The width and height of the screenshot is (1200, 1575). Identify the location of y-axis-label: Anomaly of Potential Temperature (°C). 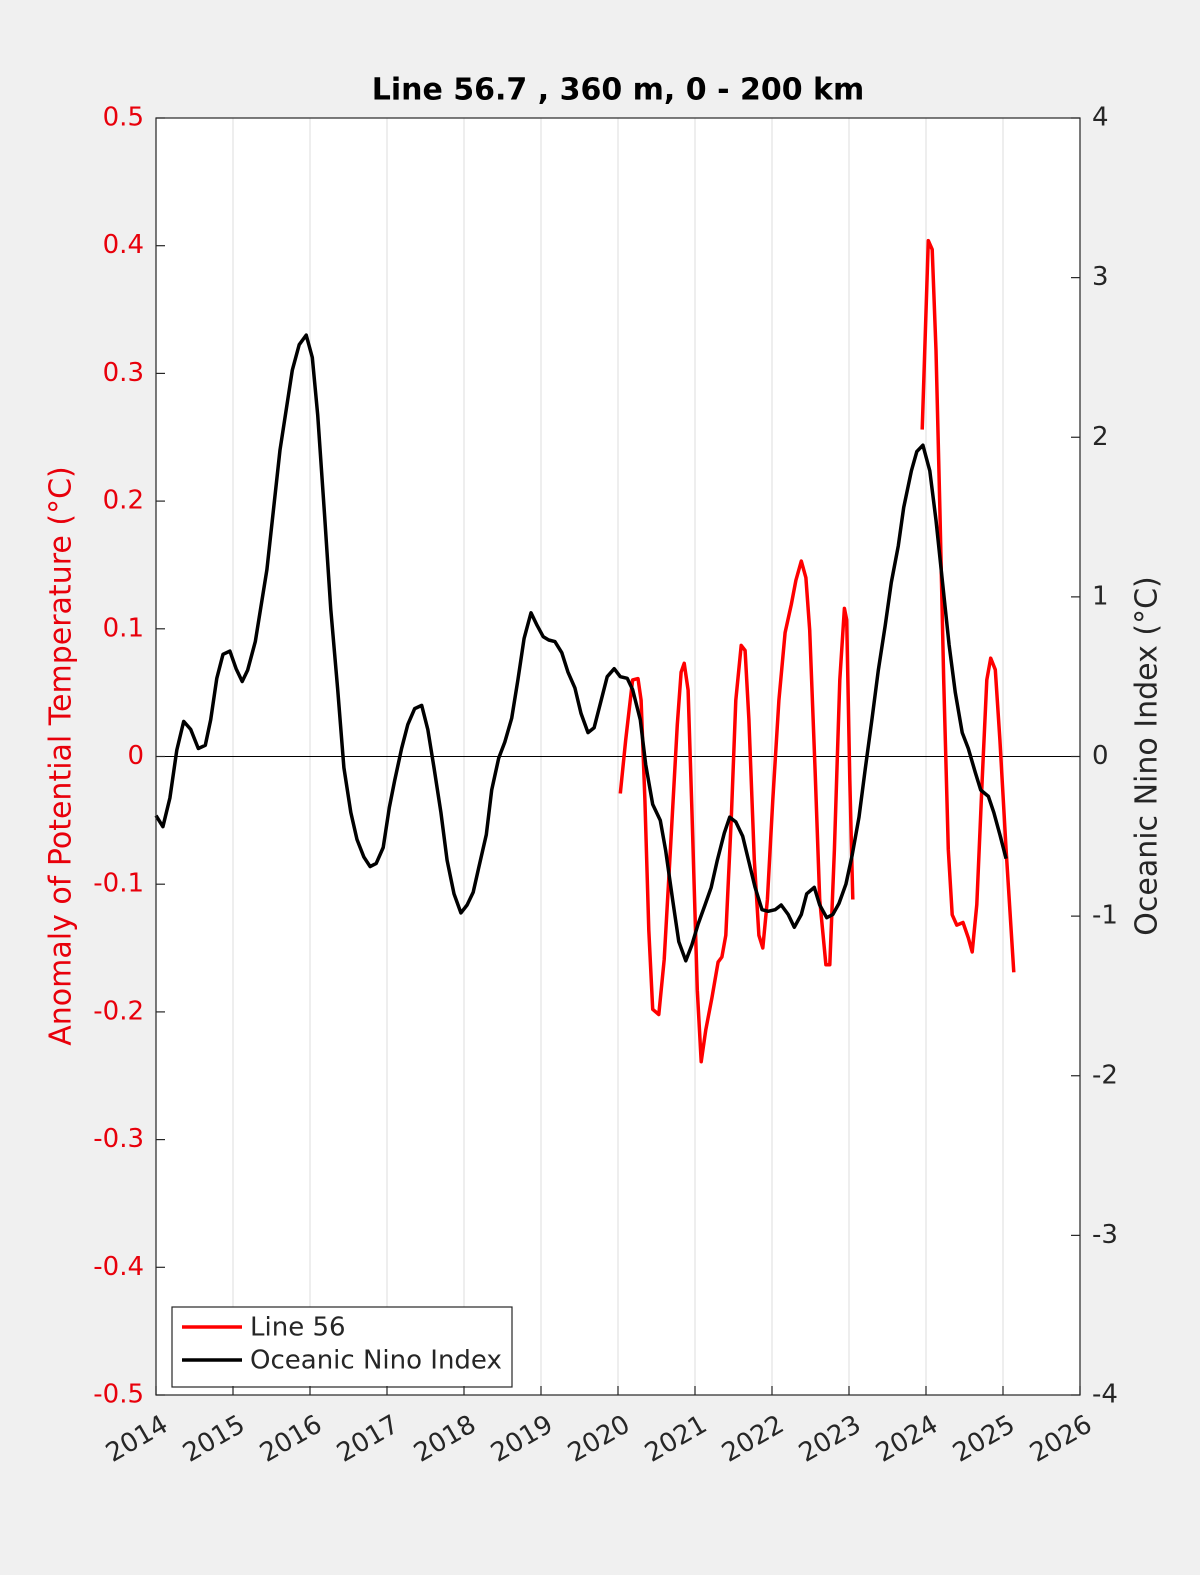
(61, 755).